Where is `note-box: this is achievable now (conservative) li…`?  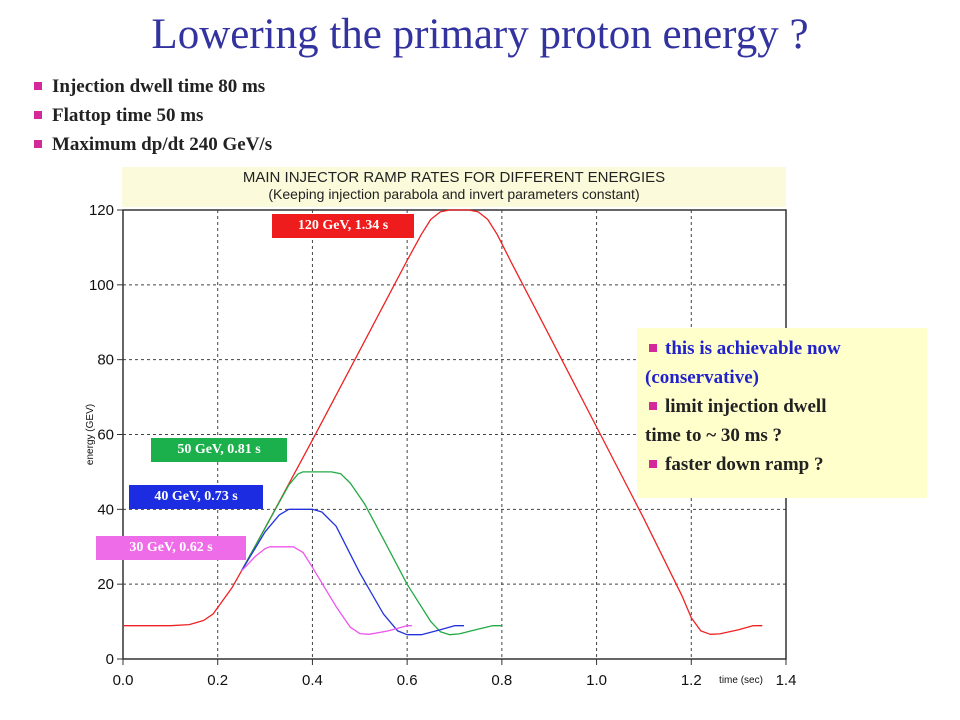
note-box: this is achievable now (conservative) li… is located at coordinates (782, 413).